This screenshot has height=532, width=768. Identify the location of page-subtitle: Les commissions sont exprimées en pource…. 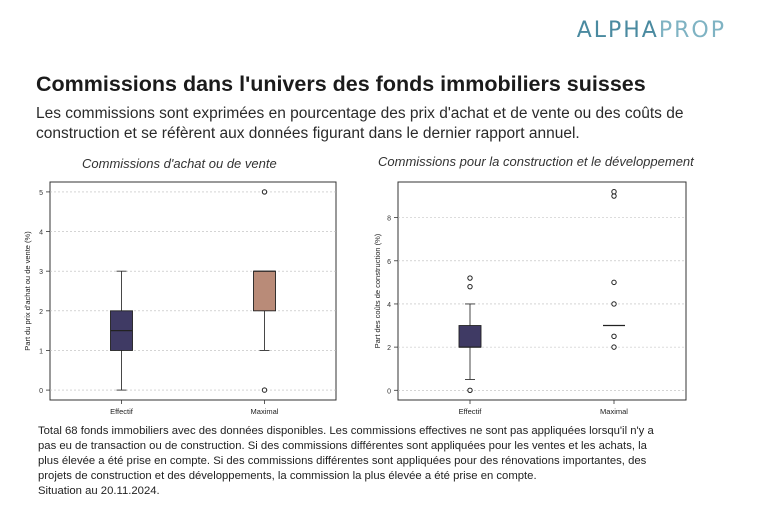
(360, 123).